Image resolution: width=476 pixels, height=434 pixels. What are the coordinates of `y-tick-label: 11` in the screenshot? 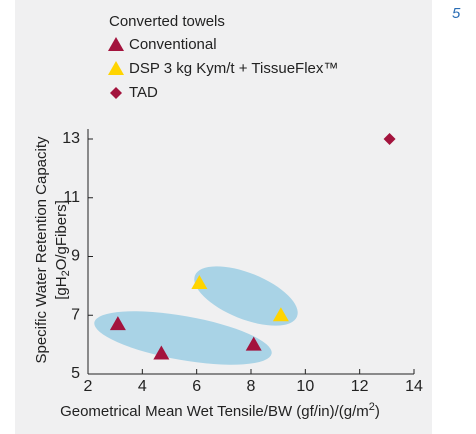 It's located at (71, 197).